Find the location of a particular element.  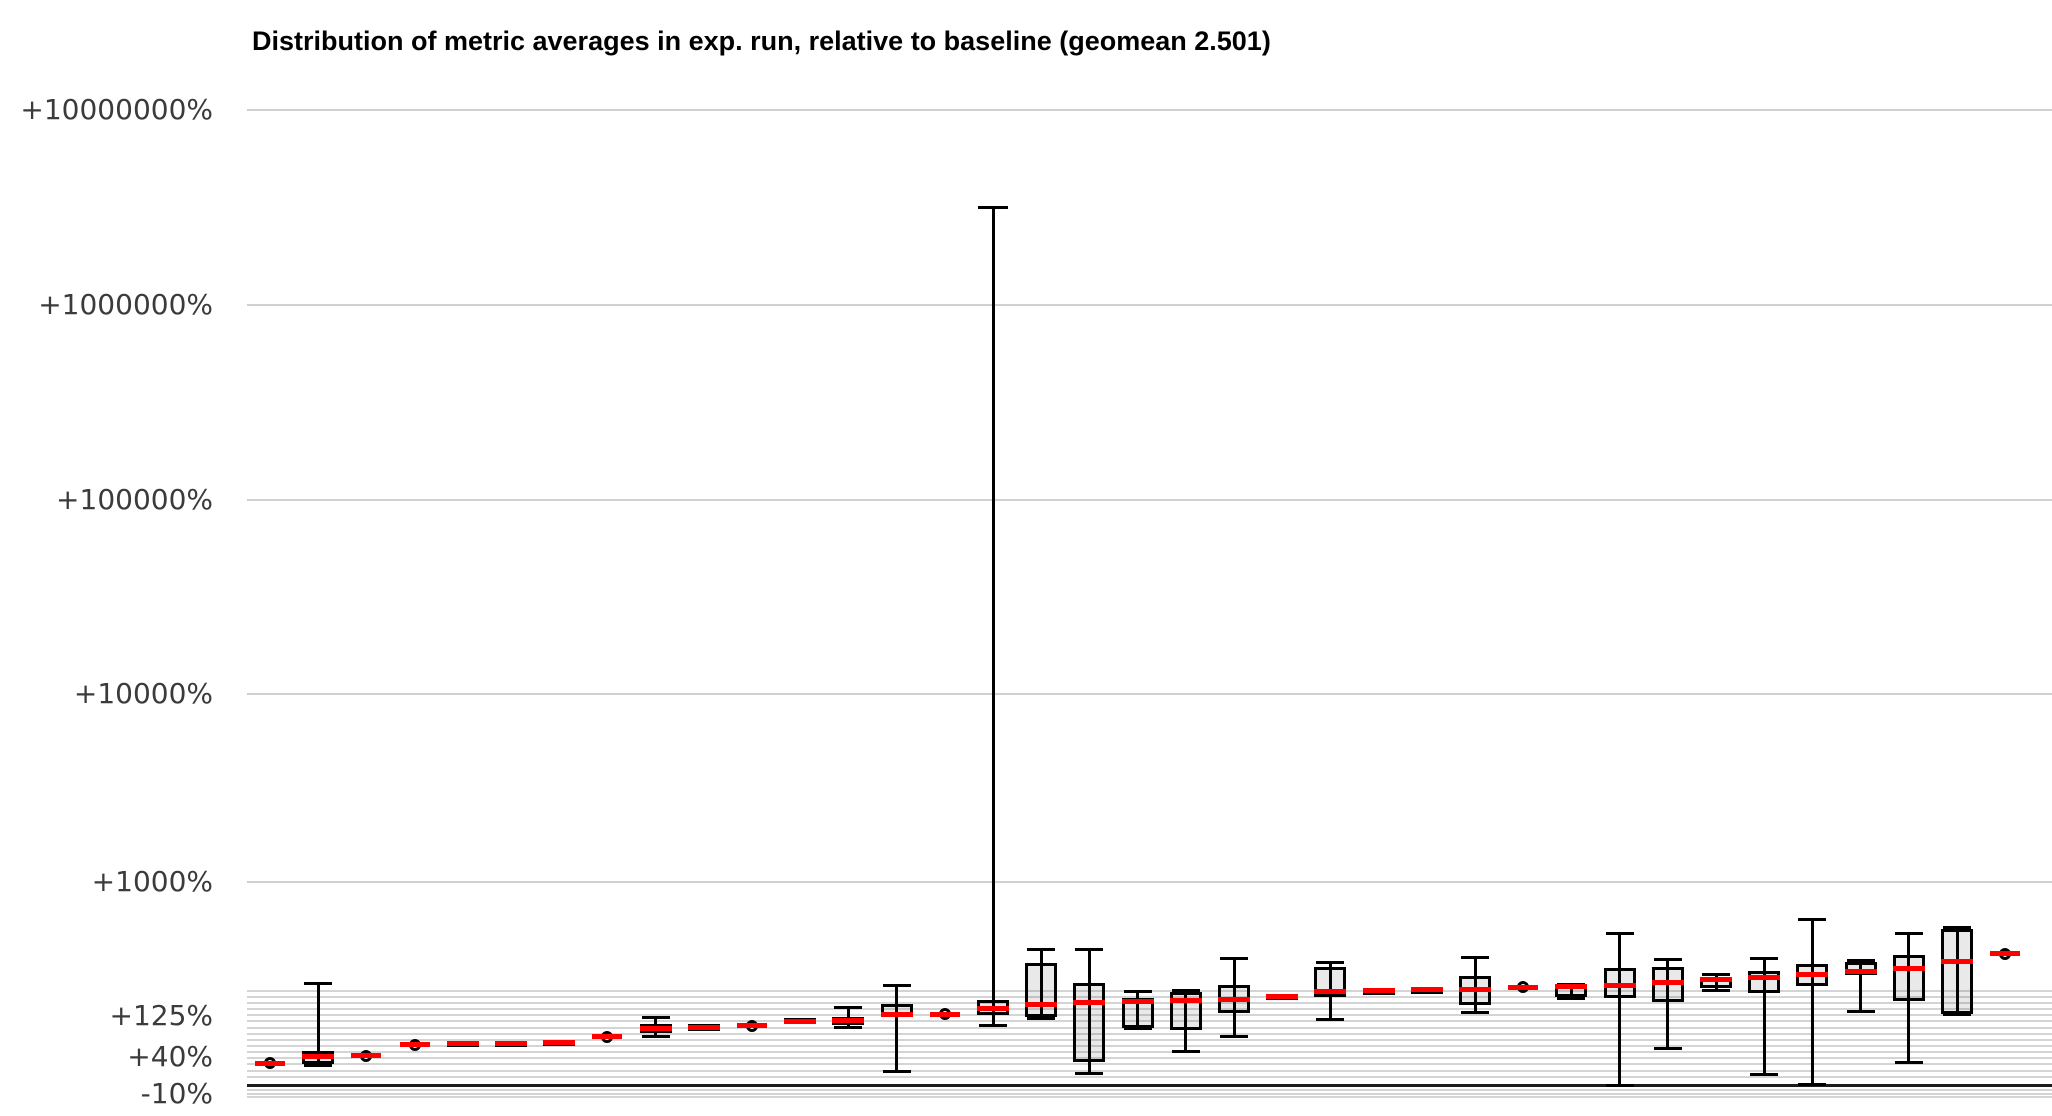

y-tick-label: +100000% is located at coordinates (134, 499).